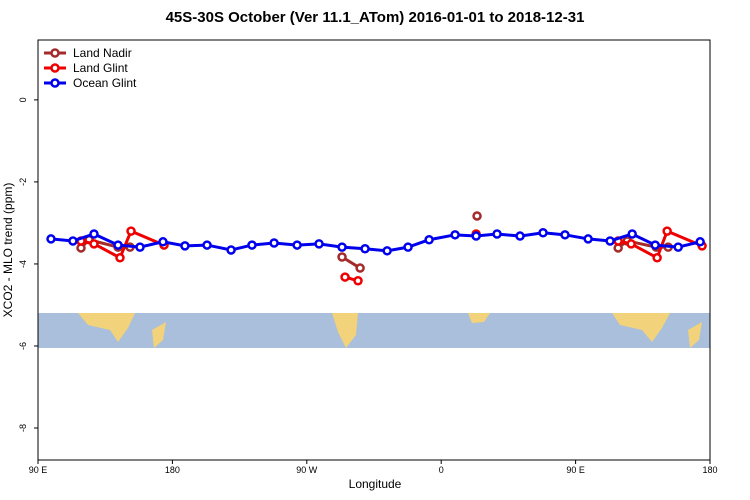 This screenshot has height=500, width=750. Describe the element at coordinates (100, 68) in the screenshot. I see `legend-label: Land Glint` at that location.